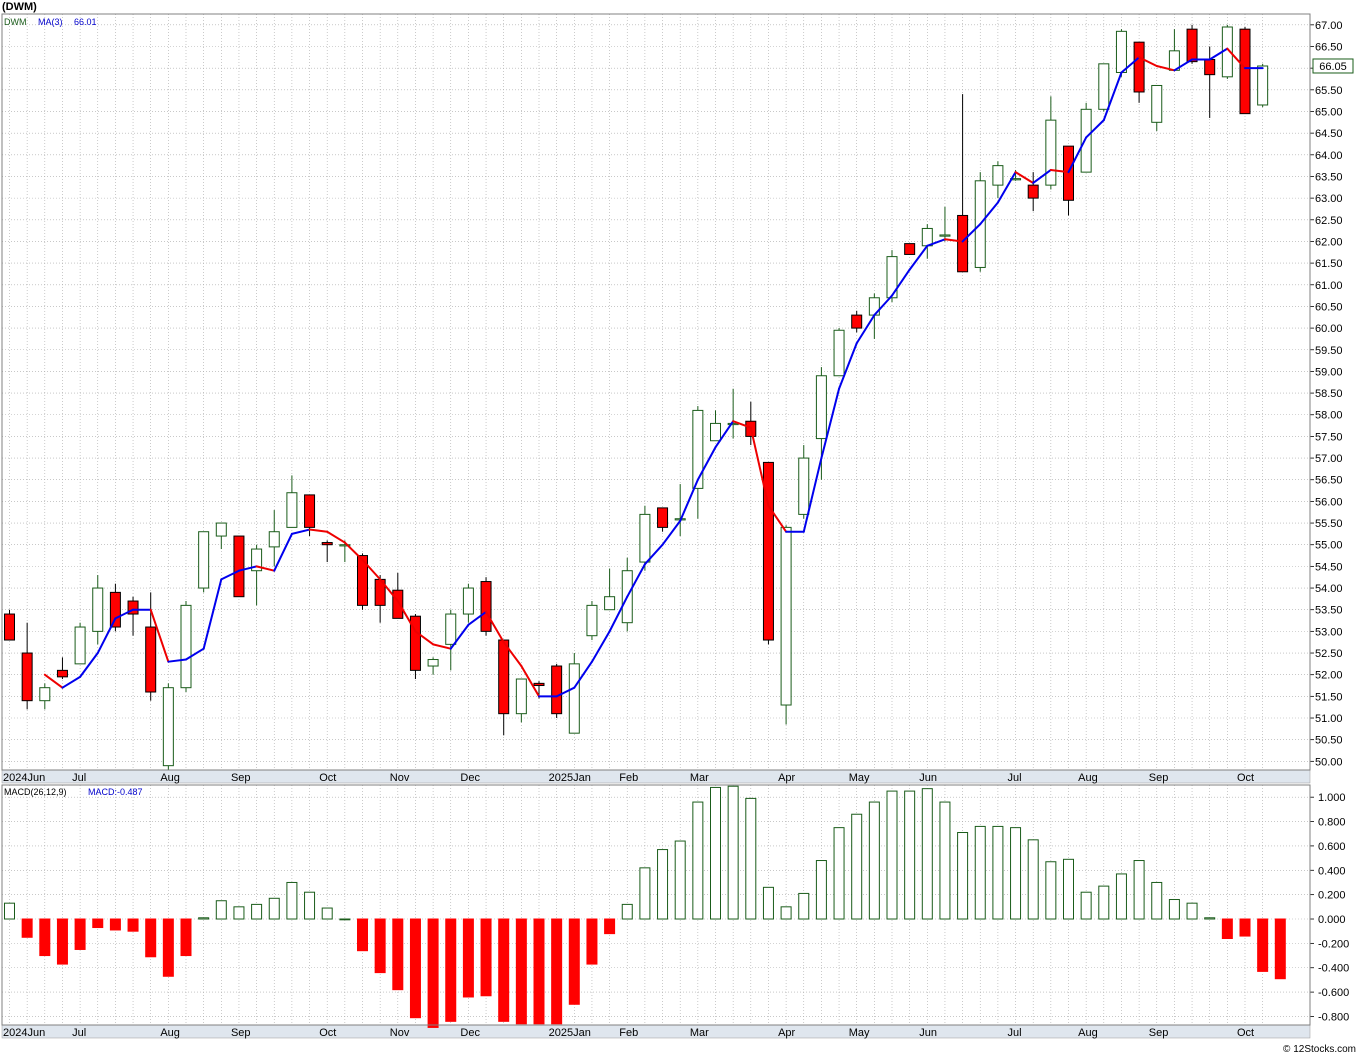  Describe the element at coordinates (35, 792) in the screenshot. I see `macd-legend-label: MACD(26,12,9)` at that location.